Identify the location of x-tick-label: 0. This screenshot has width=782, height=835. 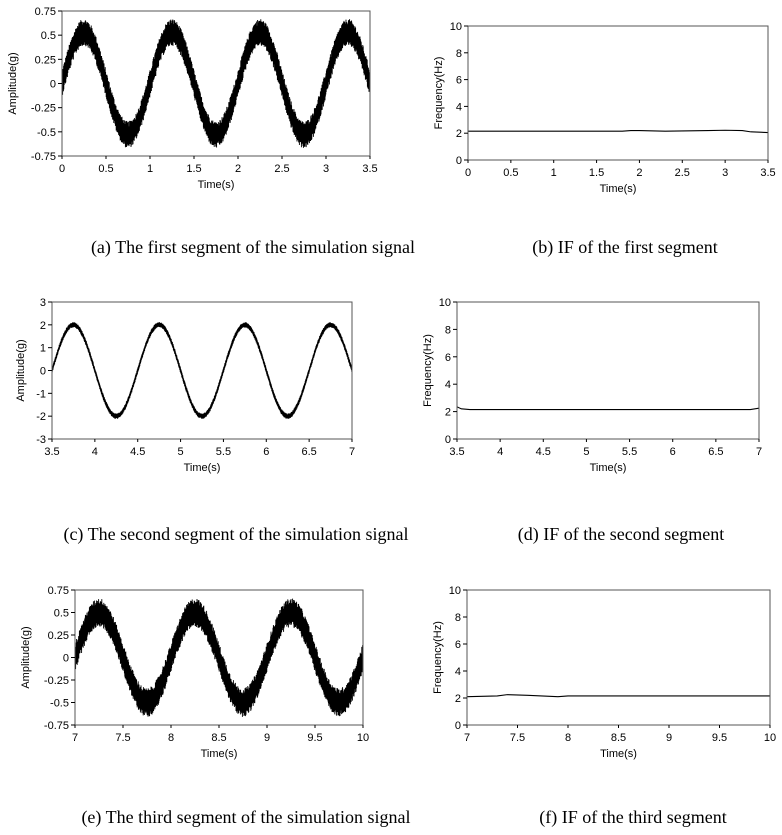
(468, 173).